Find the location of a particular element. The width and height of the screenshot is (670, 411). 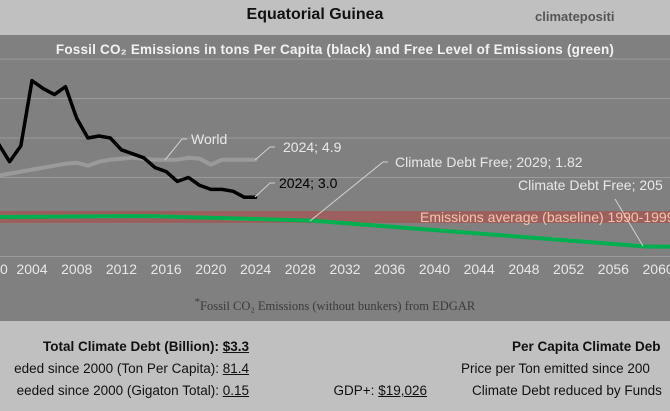

exceeded-pc-value: 81.4 is located at coordinates (235, 368).